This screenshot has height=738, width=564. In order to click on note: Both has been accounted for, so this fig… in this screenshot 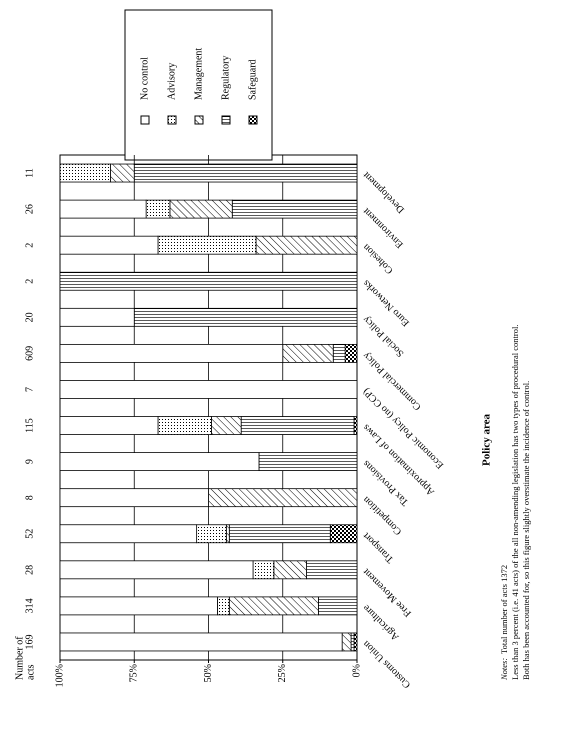, I will do `click(526, 530)`.